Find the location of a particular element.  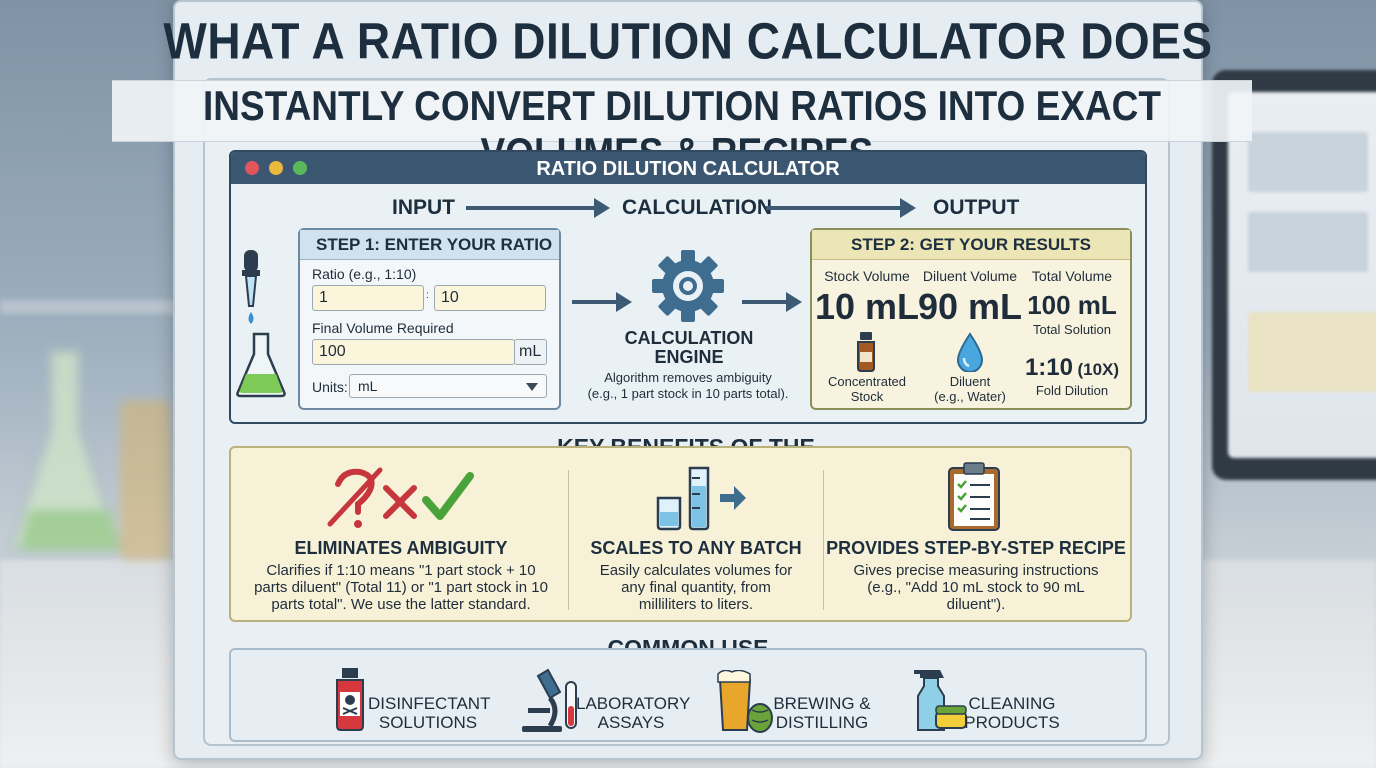

window-close-button is located at coordinates (252, 168).